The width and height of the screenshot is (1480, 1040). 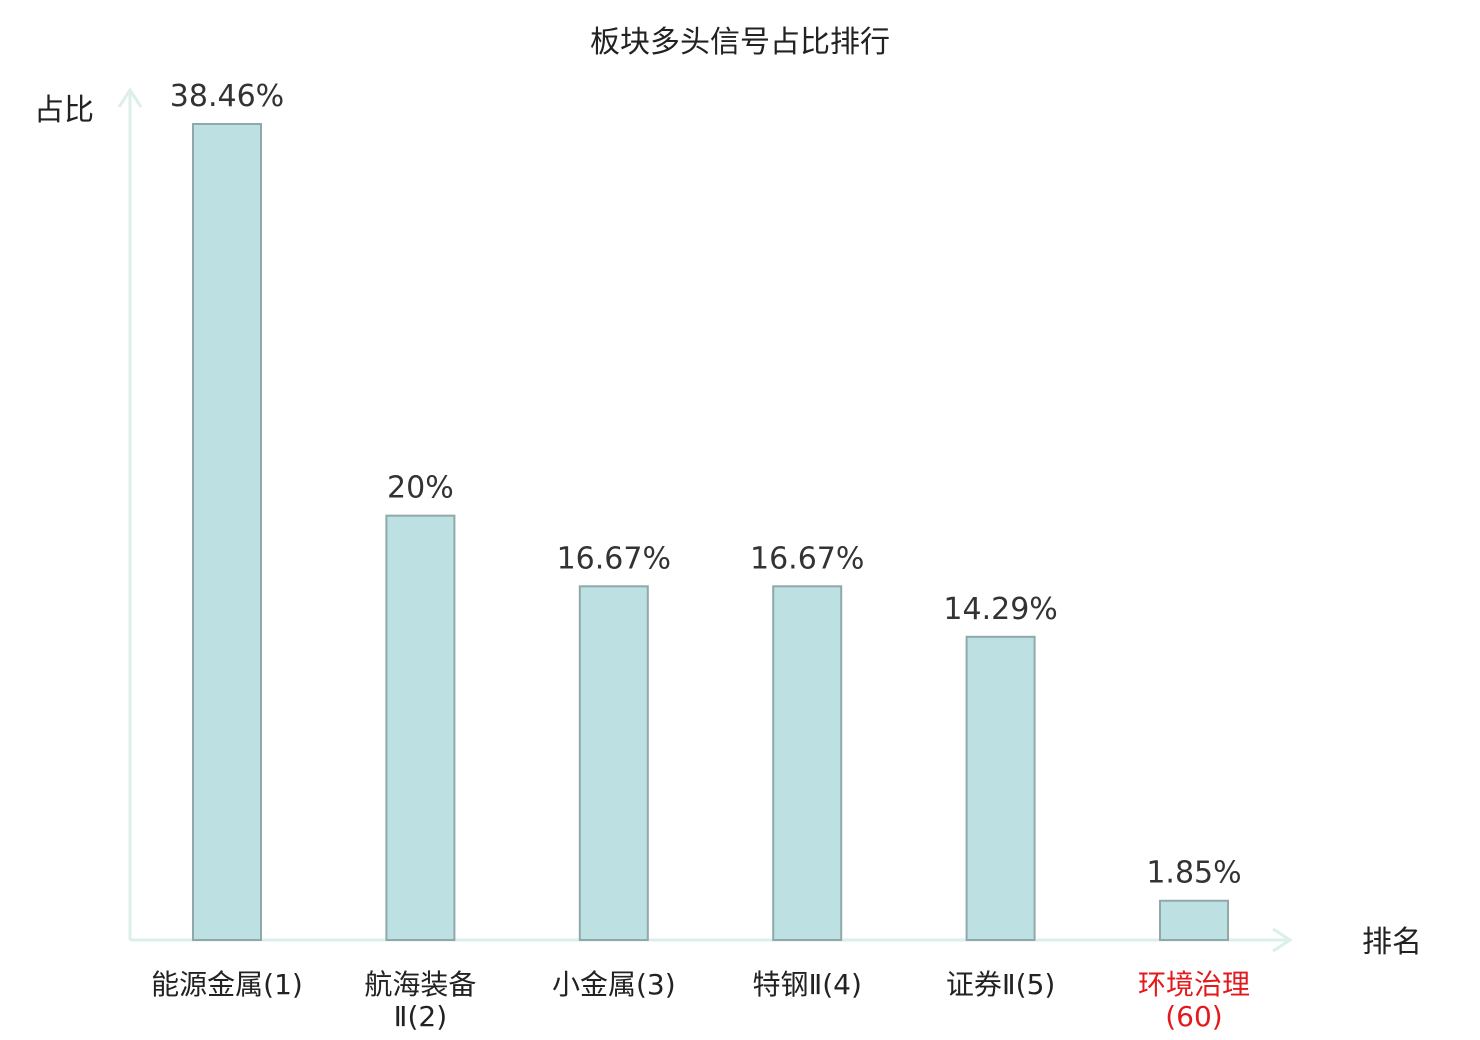 I want to click on category-label: 特钢Ⅱ(4), so click(x=806, y=984).